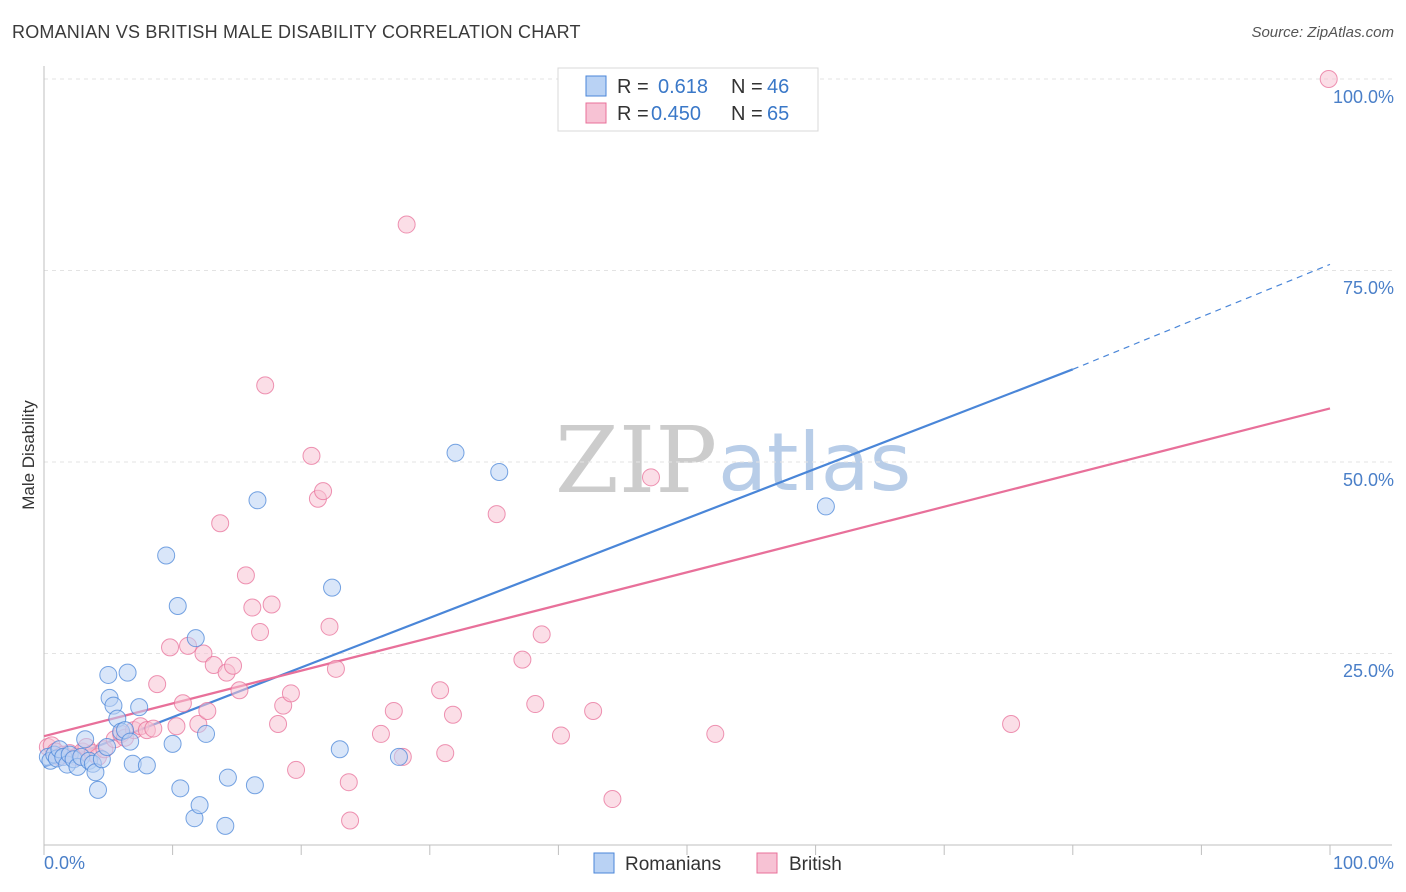 This screenshot has width=1406, height=892. Describe the element at coordinates (1368, 671) in the screenshot. I see `y-tick-label-25: 25.0%` at that location.